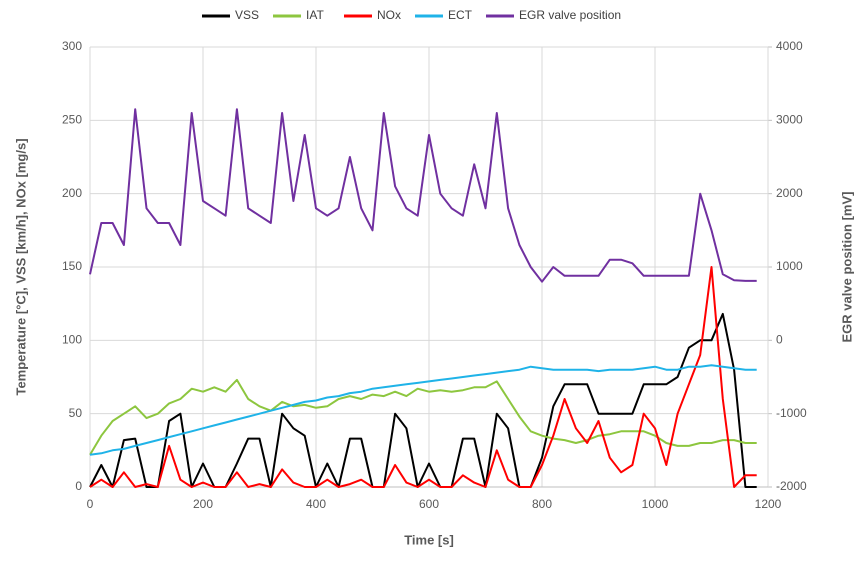  I want to click on x-tick-label: 600, so click(429, 504).